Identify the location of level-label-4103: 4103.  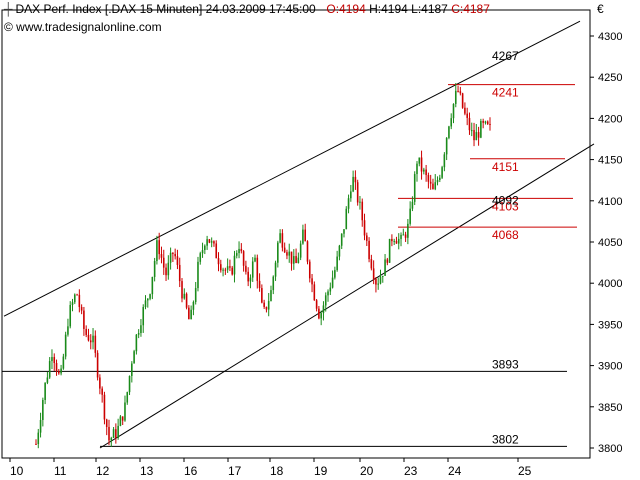
(505, 206).